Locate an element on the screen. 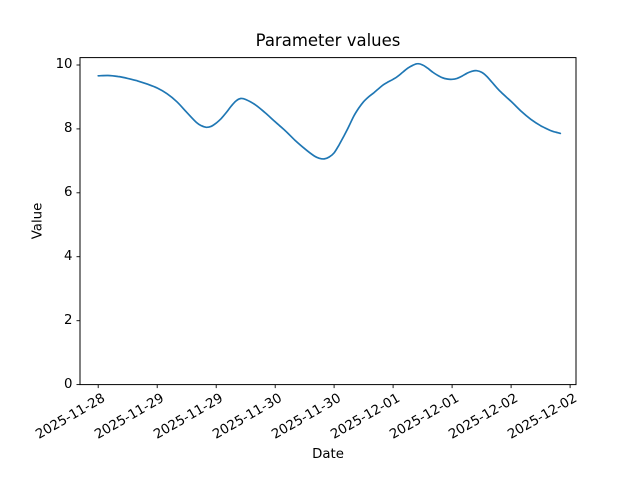 Image resolution: width=640 pixels, height=480 pixels. y-tick-label: 4 is located at coordinates (68, 256).